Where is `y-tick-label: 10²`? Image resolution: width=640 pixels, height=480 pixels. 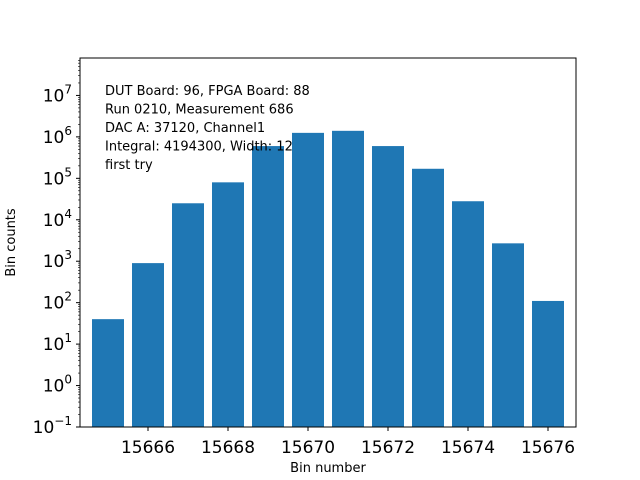
y-tick-label: 10² is located at coordinates (57, 302).